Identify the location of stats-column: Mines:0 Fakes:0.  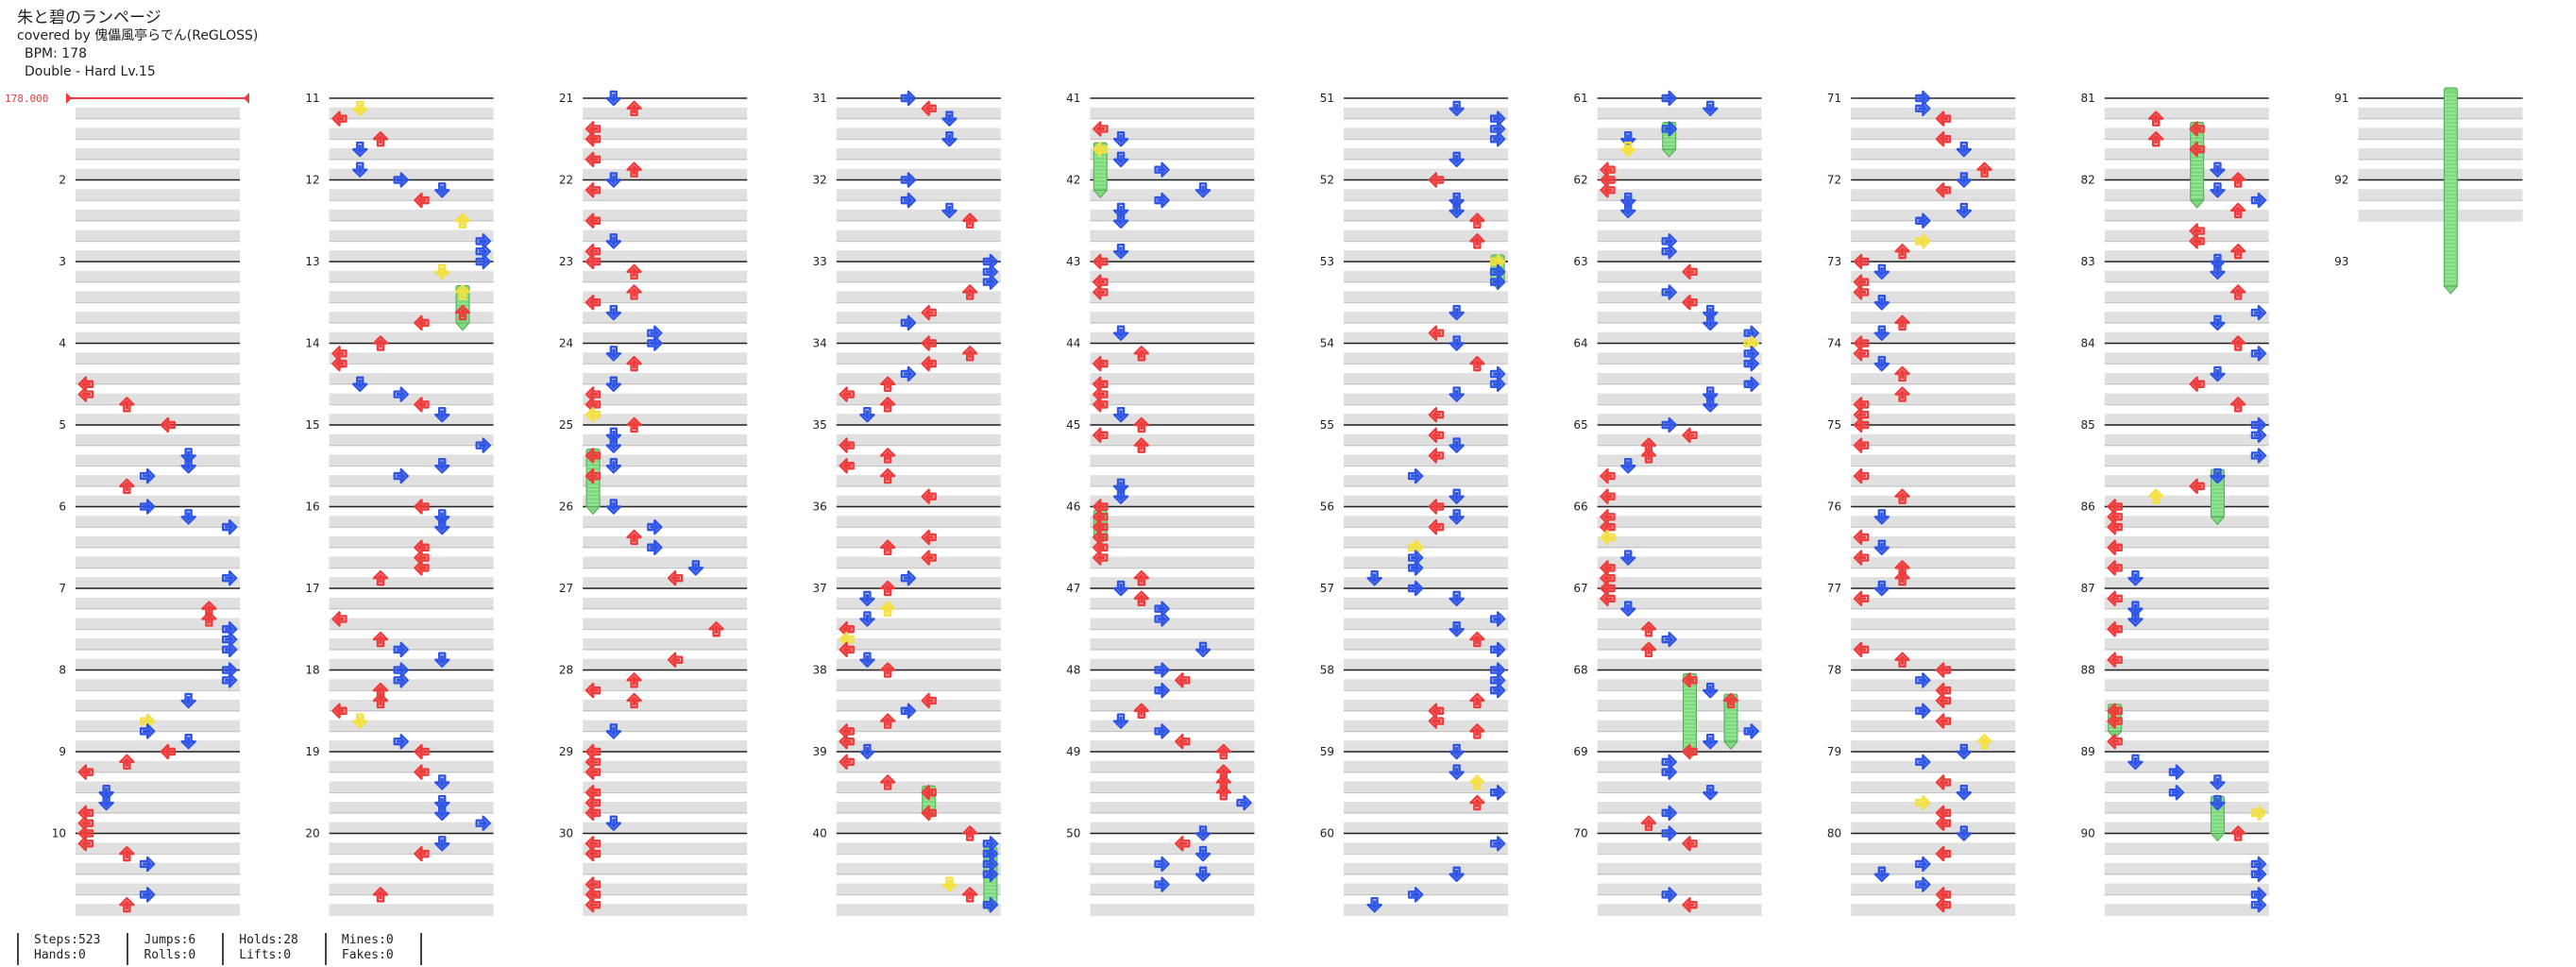
(373, 949).